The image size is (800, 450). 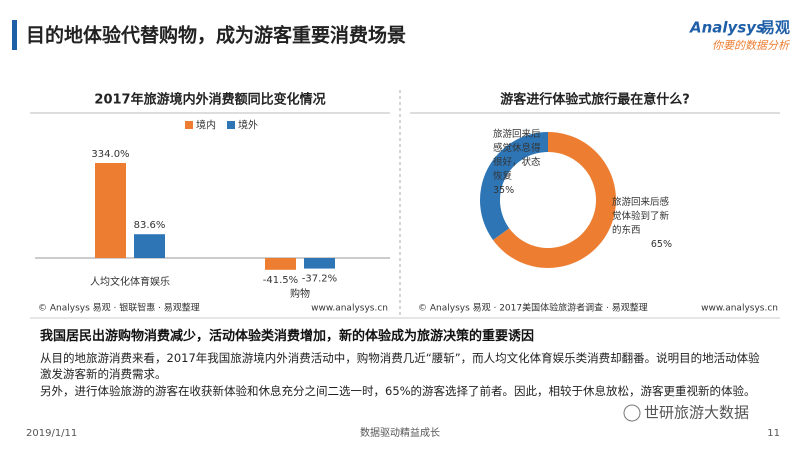 What do you see at coordinates (641, 216) in the screenshot?
I see `slice-category: 旅游回来后感觉体验到了新的东西` at bounding box center [641, 216].